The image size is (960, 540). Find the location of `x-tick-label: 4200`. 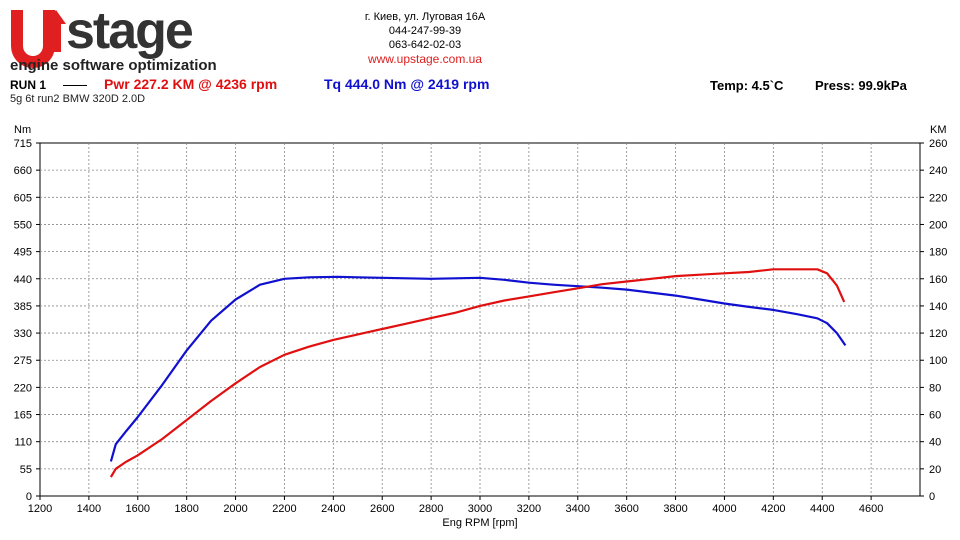

x-tick-label: 4200 is located at coordinates (773, 509).